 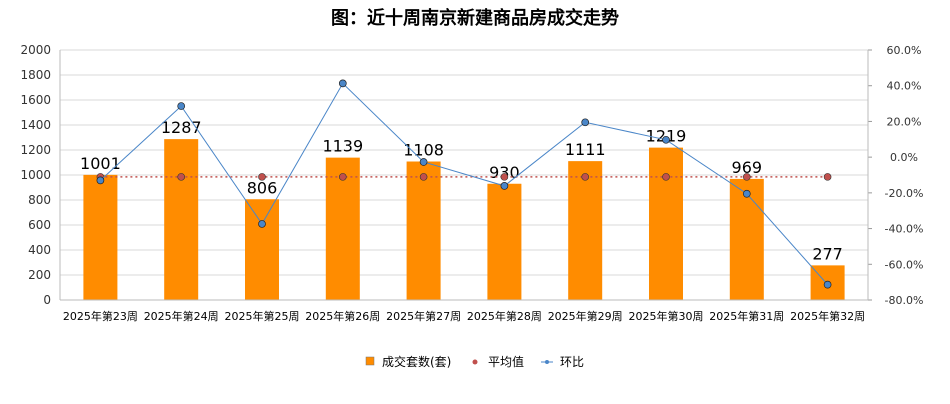 What do you see at coordinates (827, 316) in the screenshot?
I see `x-tick-label: 2025年第32周` at bounding box center [827, 316].